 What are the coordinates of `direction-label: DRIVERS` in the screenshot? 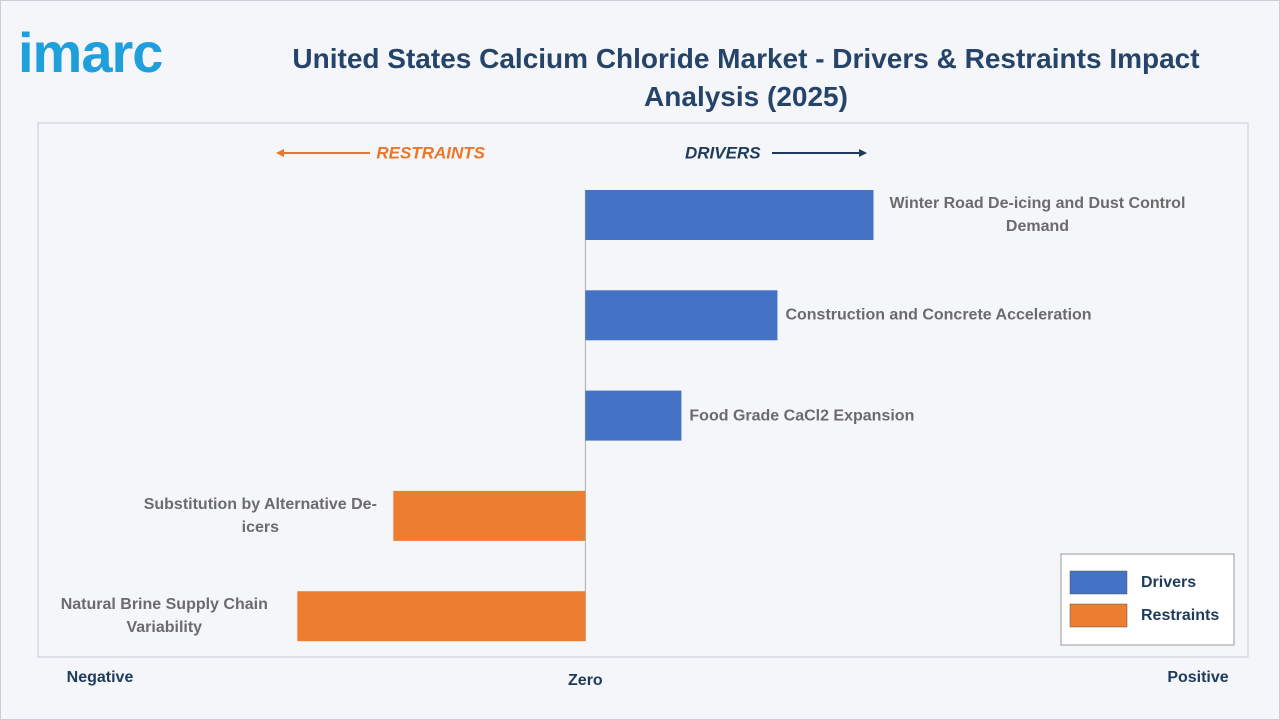 It's located at (723, 152).